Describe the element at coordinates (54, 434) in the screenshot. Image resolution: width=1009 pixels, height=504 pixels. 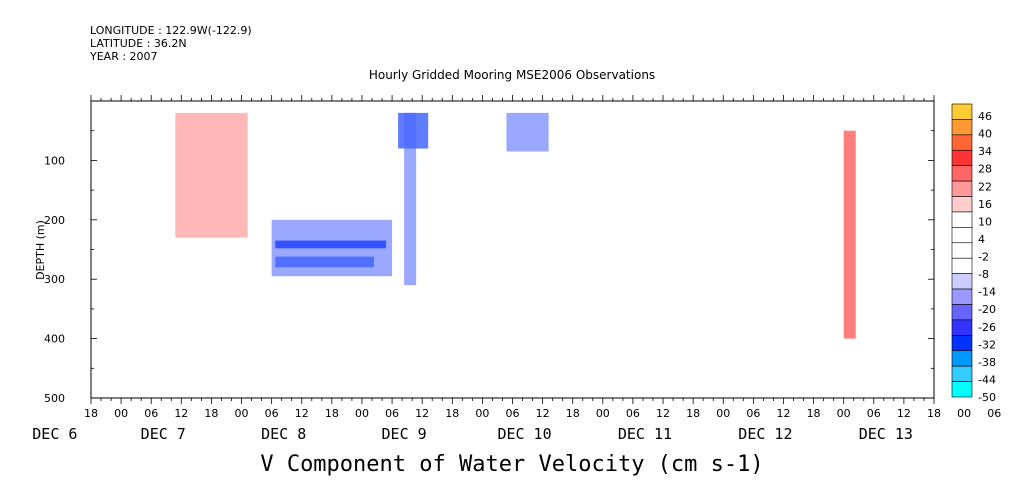
I see `day-label: DEC 6` at that location.